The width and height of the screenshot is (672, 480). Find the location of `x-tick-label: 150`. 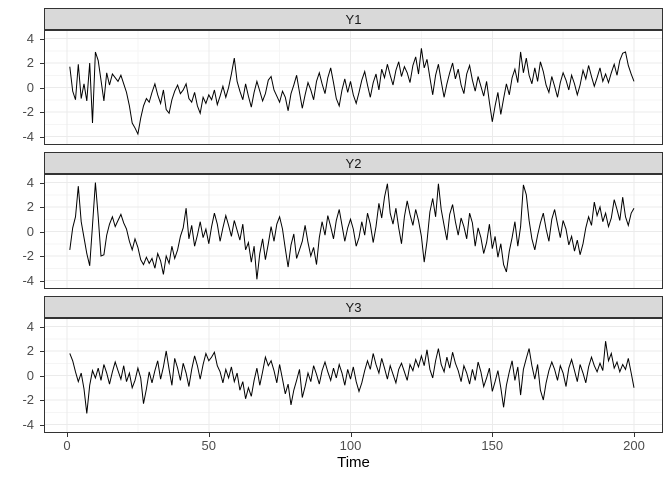

x-tick-label: 150 is located at coordinates (492, 445).